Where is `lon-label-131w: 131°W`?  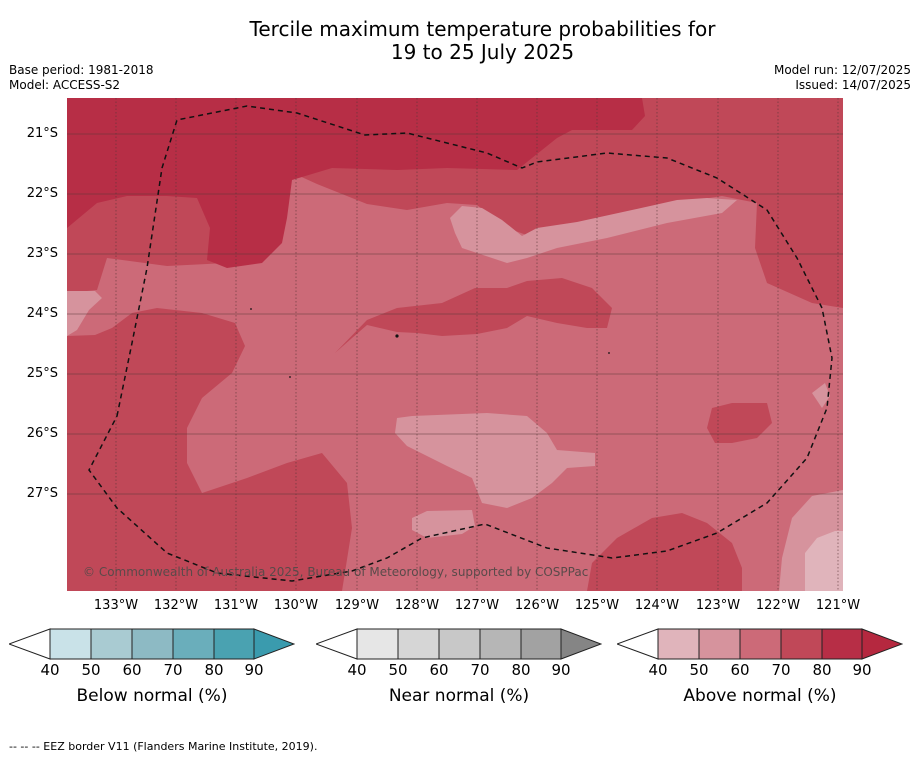
lon-label-131w: 131°W is located at coordinates (236, 605).